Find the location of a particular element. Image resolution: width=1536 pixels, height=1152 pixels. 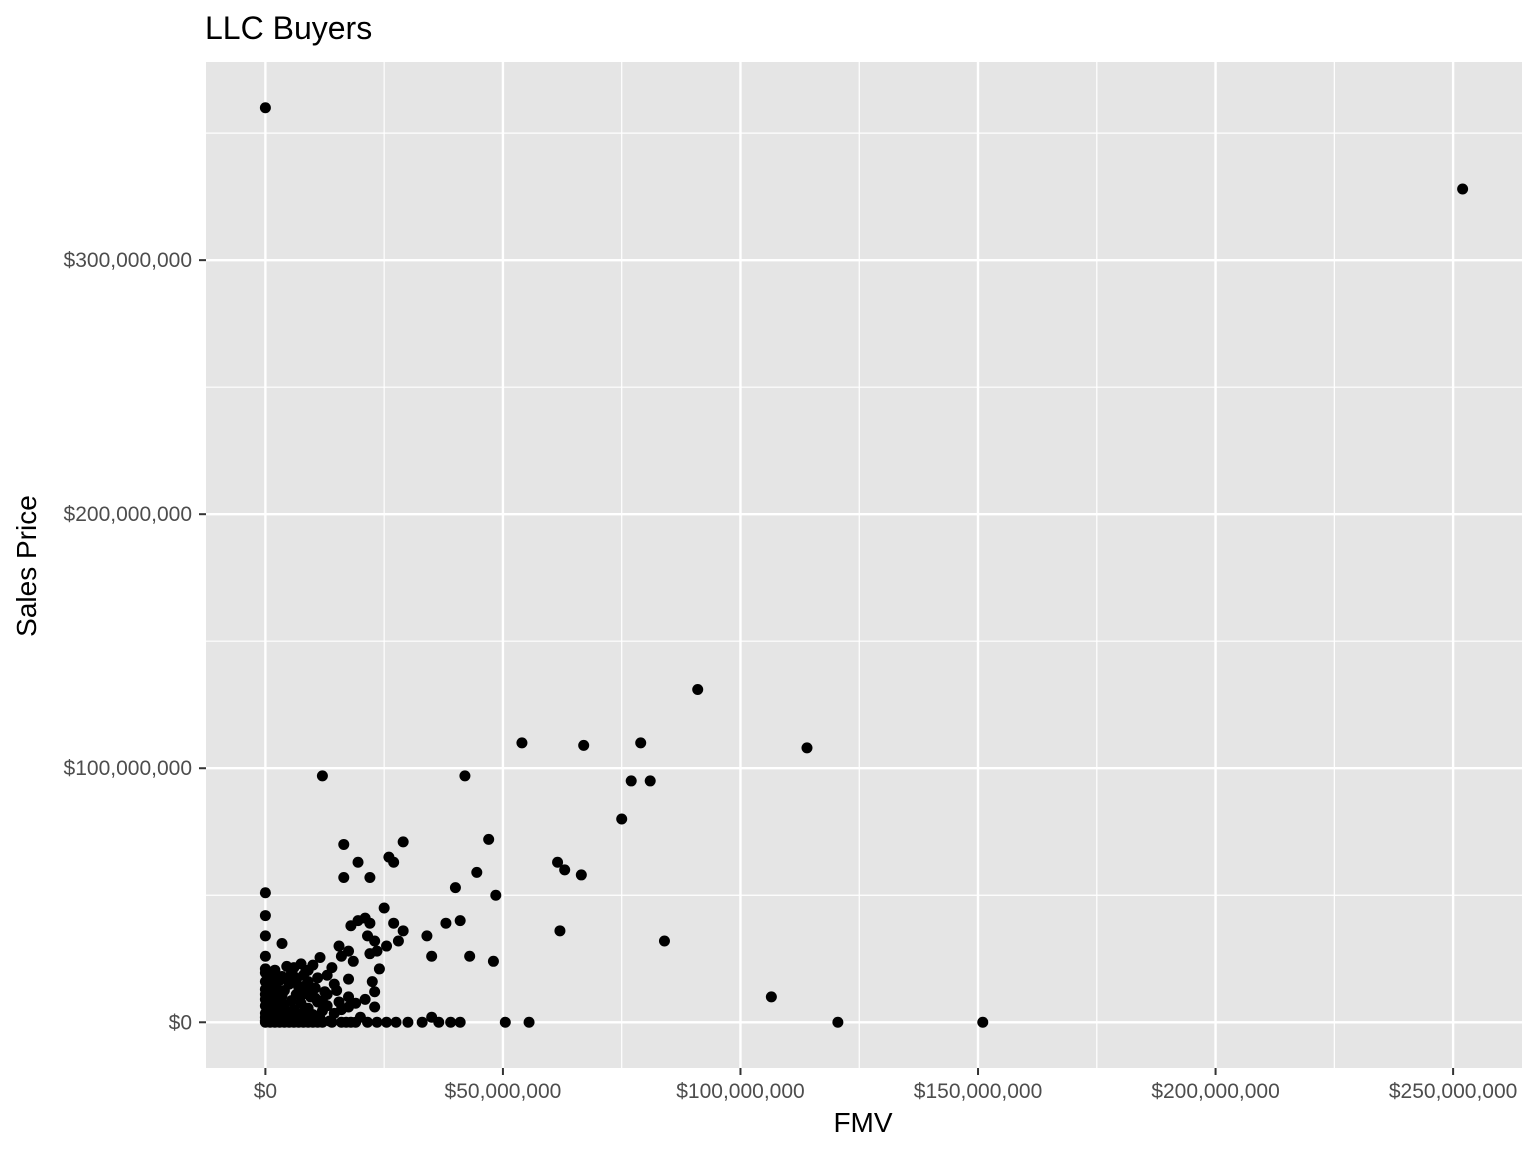

x-tick-label: $150,000,000 is located at coordinates (978, 1091).